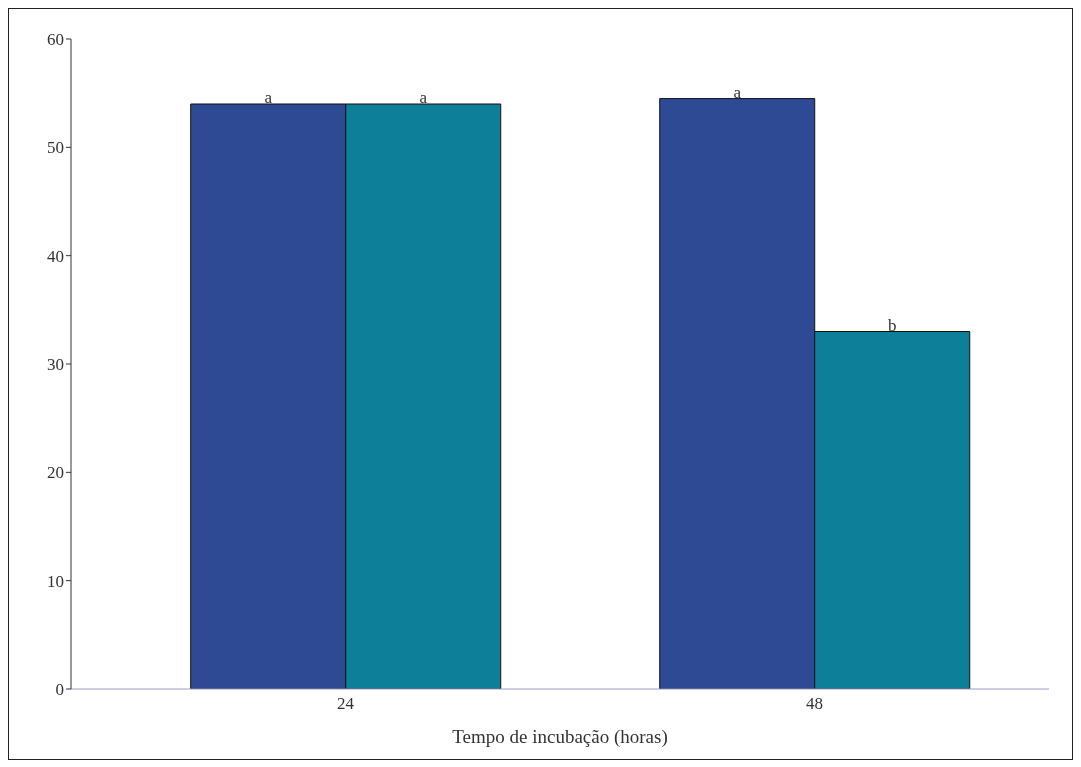 Image resolution: width=1081 pixels, height=767 pixels. Describe the element at coordinates (55, 581) in the screenshot. I see `y-tick-label: 10` at that location.